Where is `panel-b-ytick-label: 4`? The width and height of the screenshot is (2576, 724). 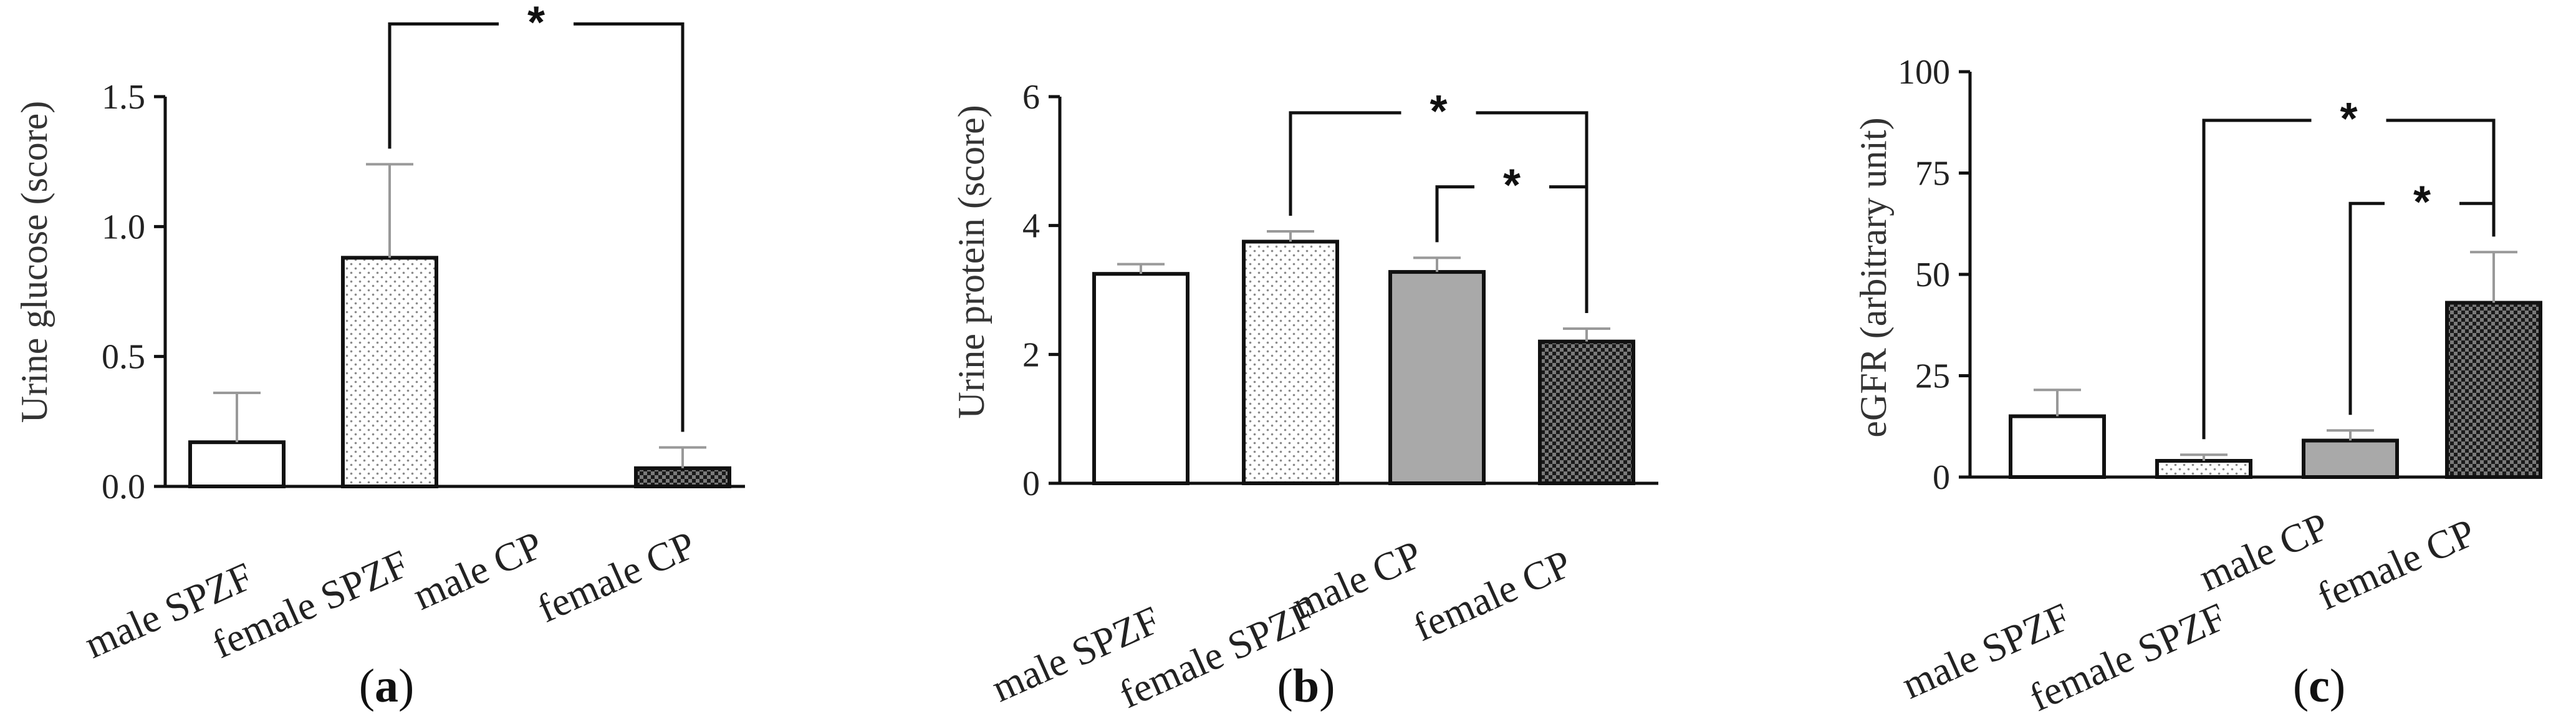
panel-b-ytick-label: 4 is located at coordinates (1031, 226).